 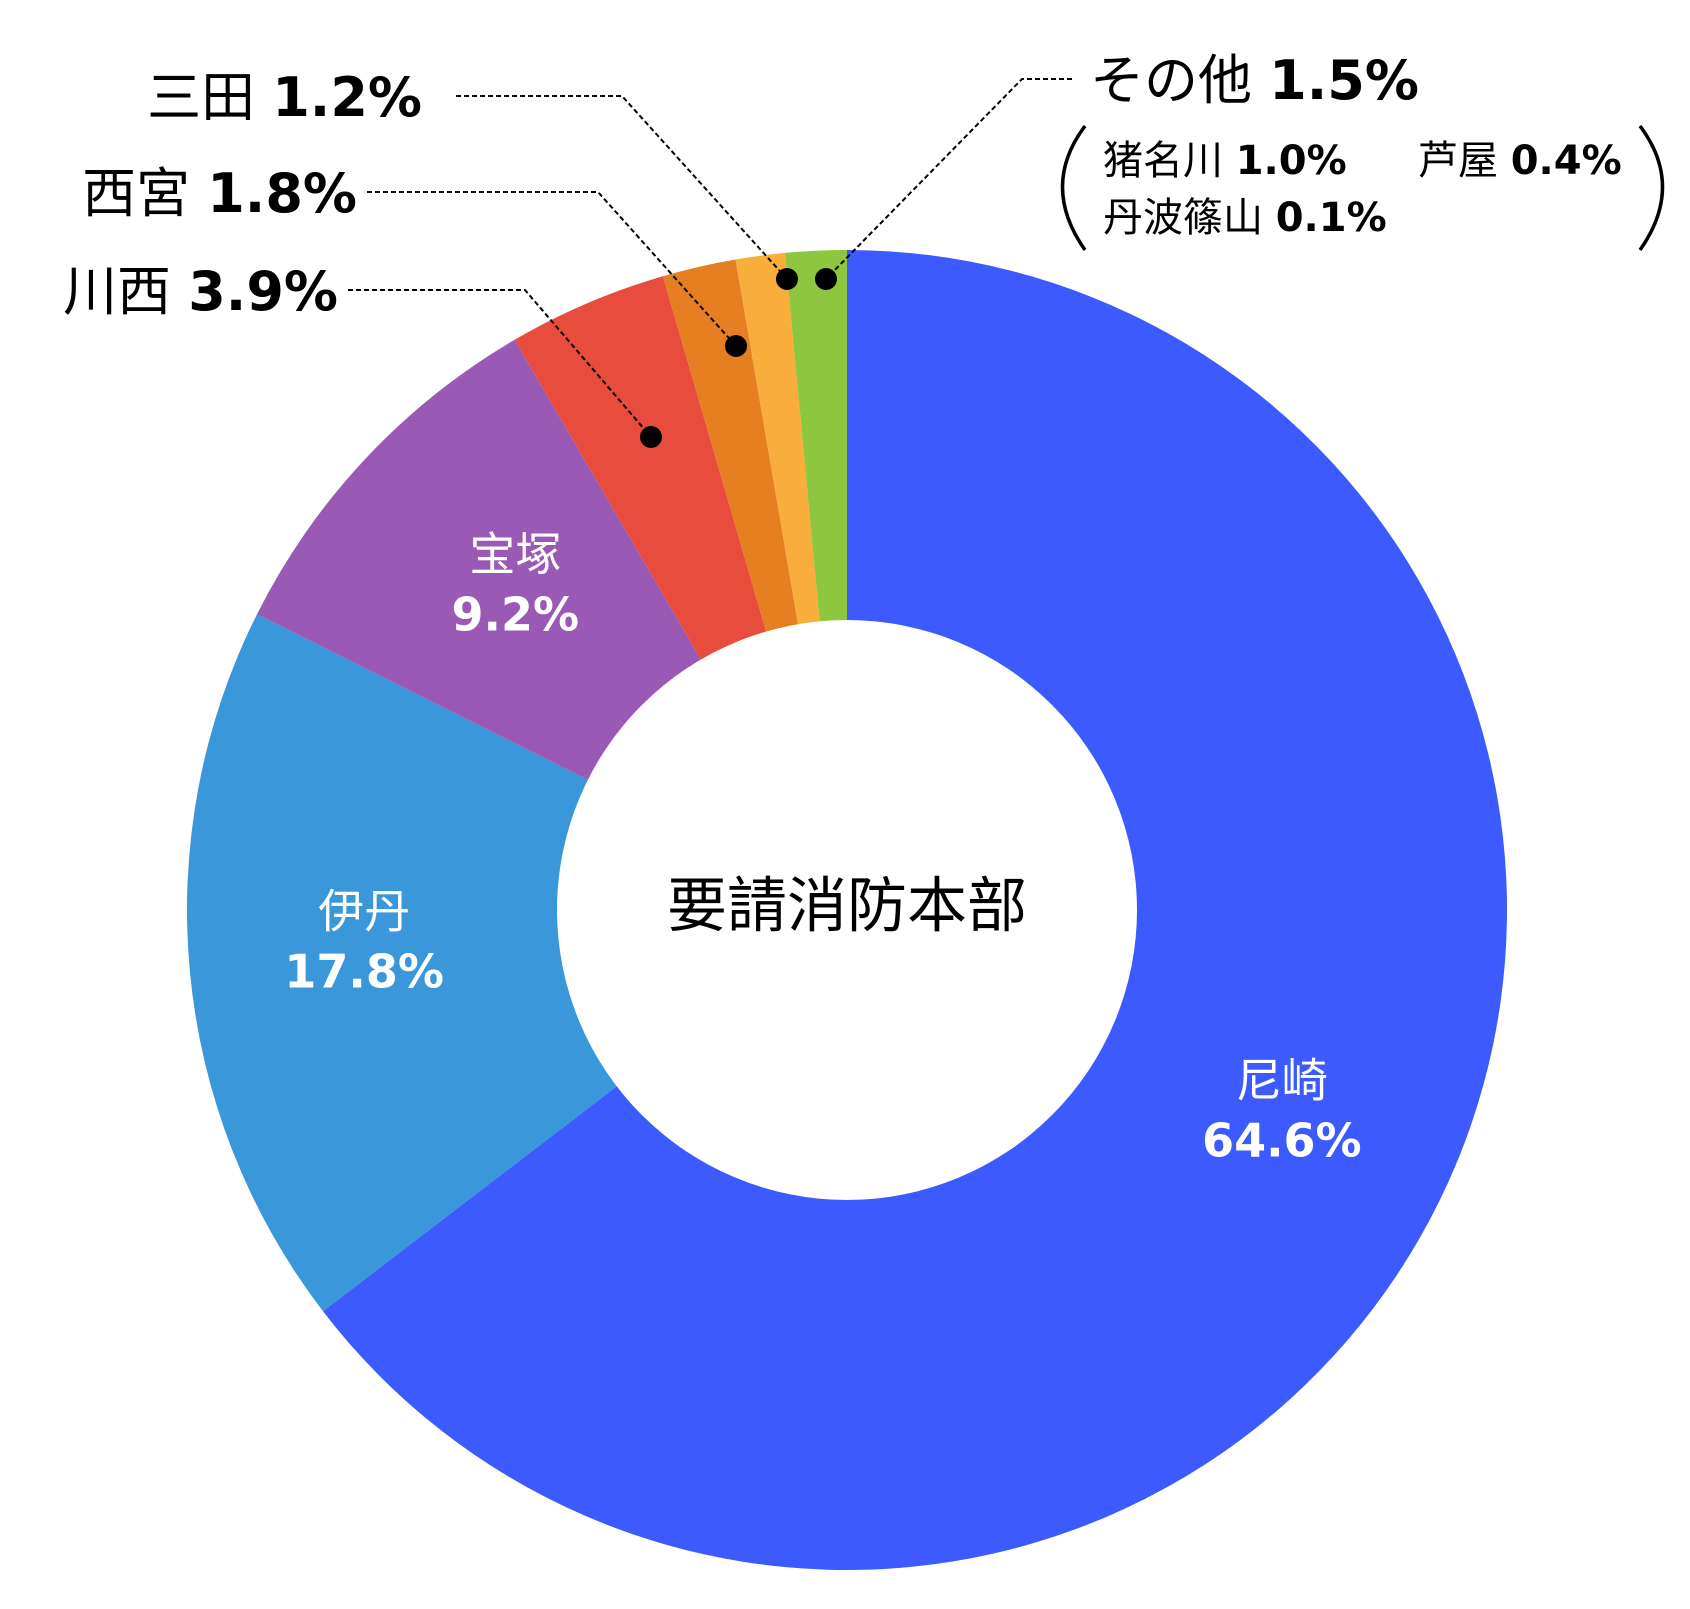 I want to click on breakdown-item-2: 丹波篠山 0.1%, so click(x=1245, y=218).